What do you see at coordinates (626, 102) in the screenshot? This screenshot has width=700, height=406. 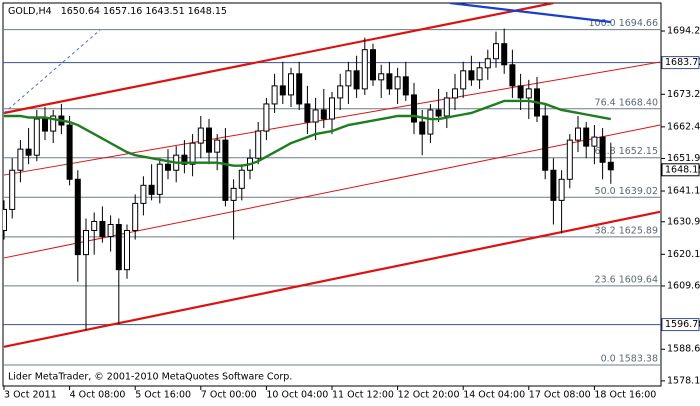 I see `fibo-label: 76.4 1668.40` at bounding box center [626, 102].